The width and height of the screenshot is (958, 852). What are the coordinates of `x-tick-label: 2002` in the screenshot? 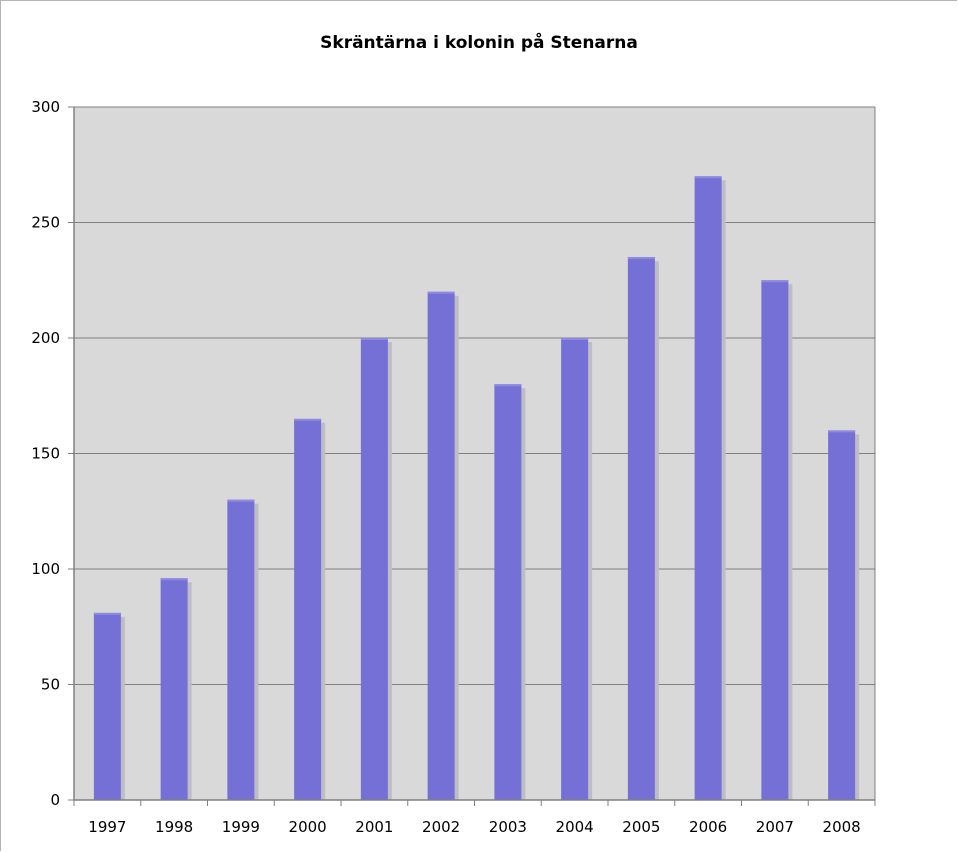 It's located at (441, 827).